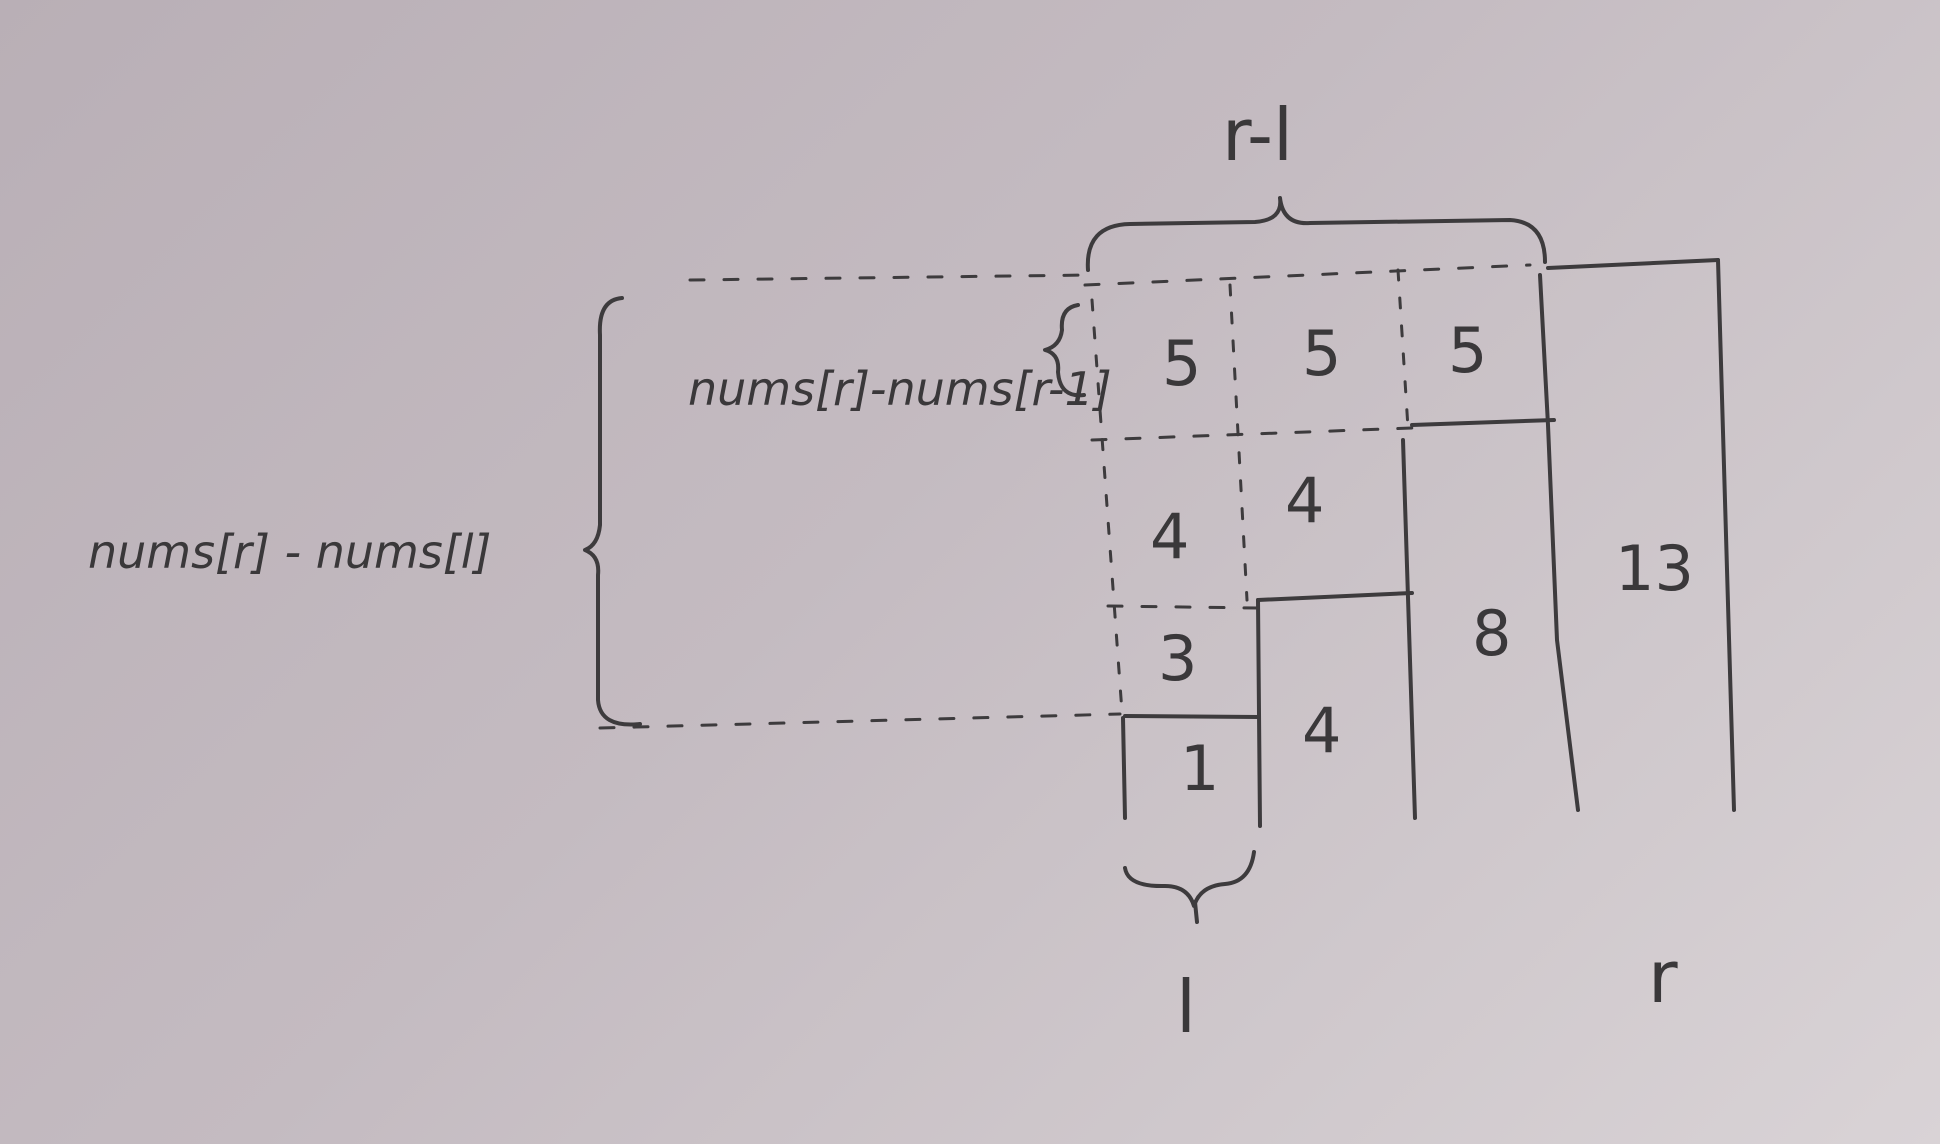  What do you see at coordinates (1654, 568) in the screenshot?
I see `value-col4: 13` at bounding box center [1654, 568].